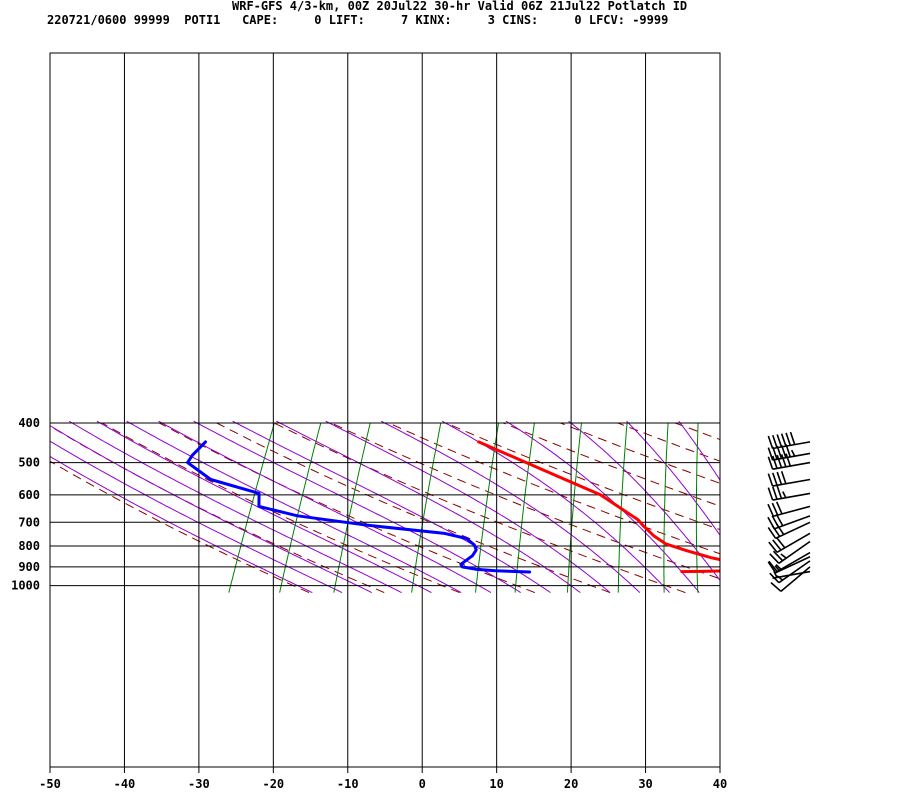  Describe the element at coordinates (422, 784) in the screenshot. I see `temperature-tick-label: 0` at that location.